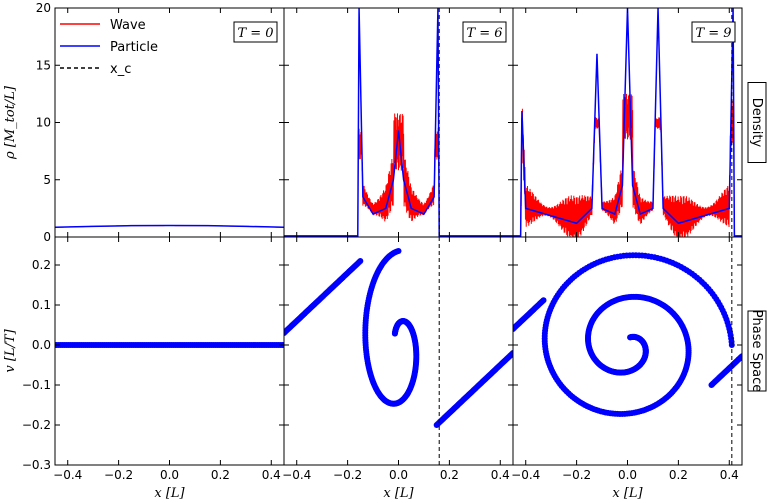 The image size is (769, 503). Describe the element at coordinates (41, 305) in the screenshot. I see `y-tick-label: 0.1` at that location.